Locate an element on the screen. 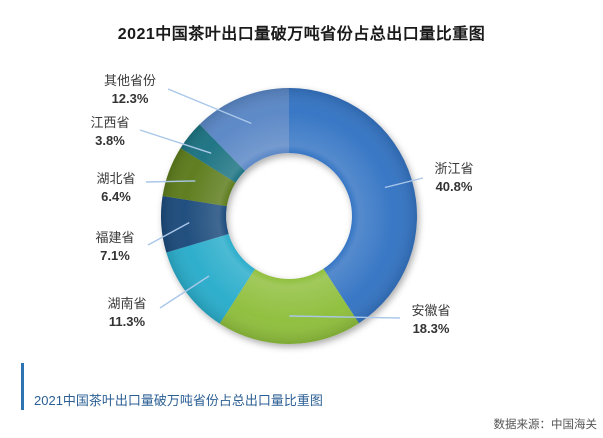 The height and width of the screenshot is (438, 603). pie-label-jiangxi: 江西省 3.8% is located at coordinates (110, 132).